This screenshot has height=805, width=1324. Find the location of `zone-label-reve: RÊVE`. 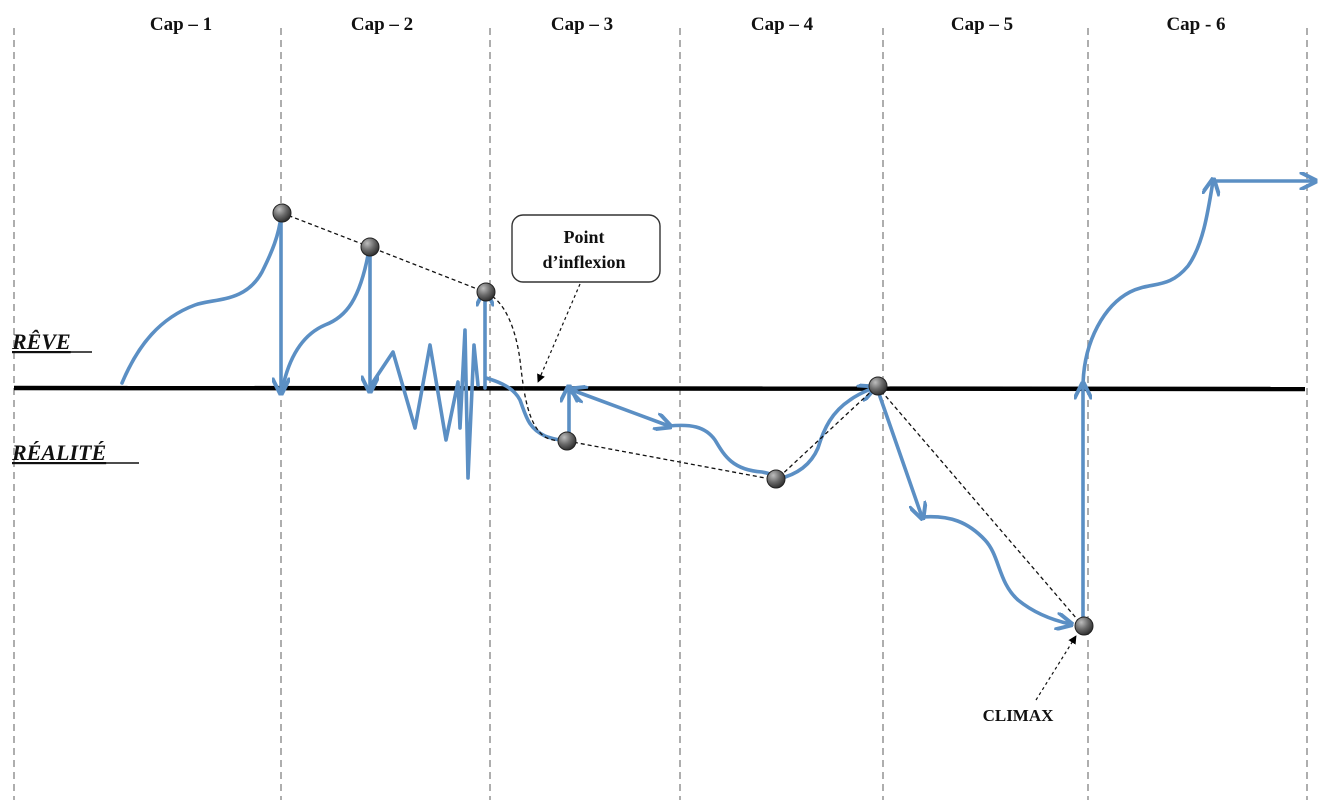

zone-label-reve: RÊVE is located at coordinates (41, 341).